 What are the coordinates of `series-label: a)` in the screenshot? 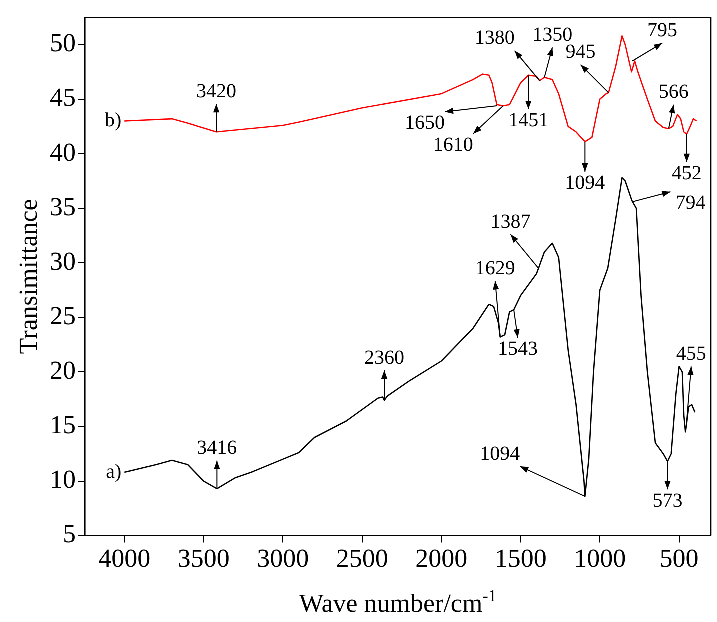 It's located at (114, 471).